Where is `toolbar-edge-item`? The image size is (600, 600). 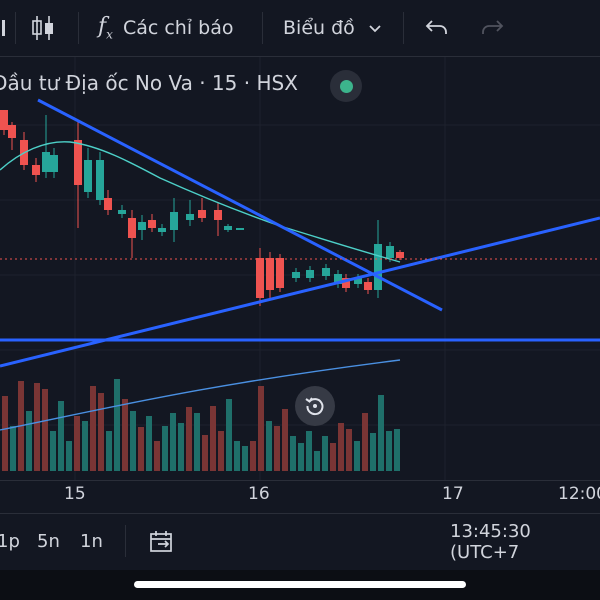 toolbar-edge-item is located at coordinates (5, 28).